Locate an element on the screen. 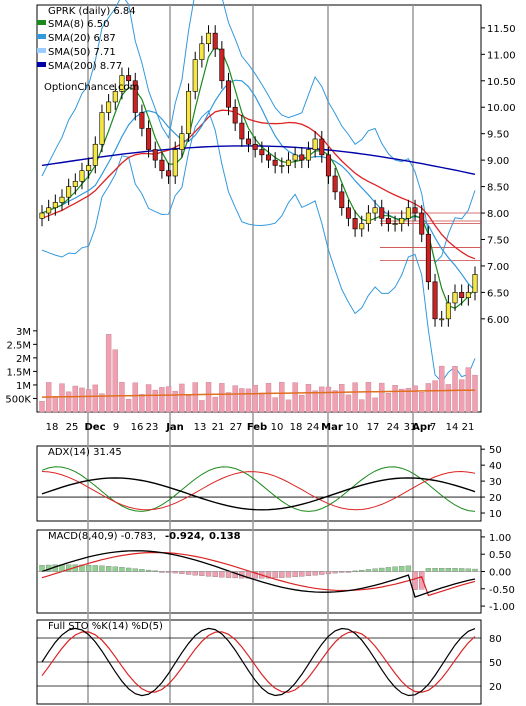  sto-d-line is located at coordinates (258, 662).